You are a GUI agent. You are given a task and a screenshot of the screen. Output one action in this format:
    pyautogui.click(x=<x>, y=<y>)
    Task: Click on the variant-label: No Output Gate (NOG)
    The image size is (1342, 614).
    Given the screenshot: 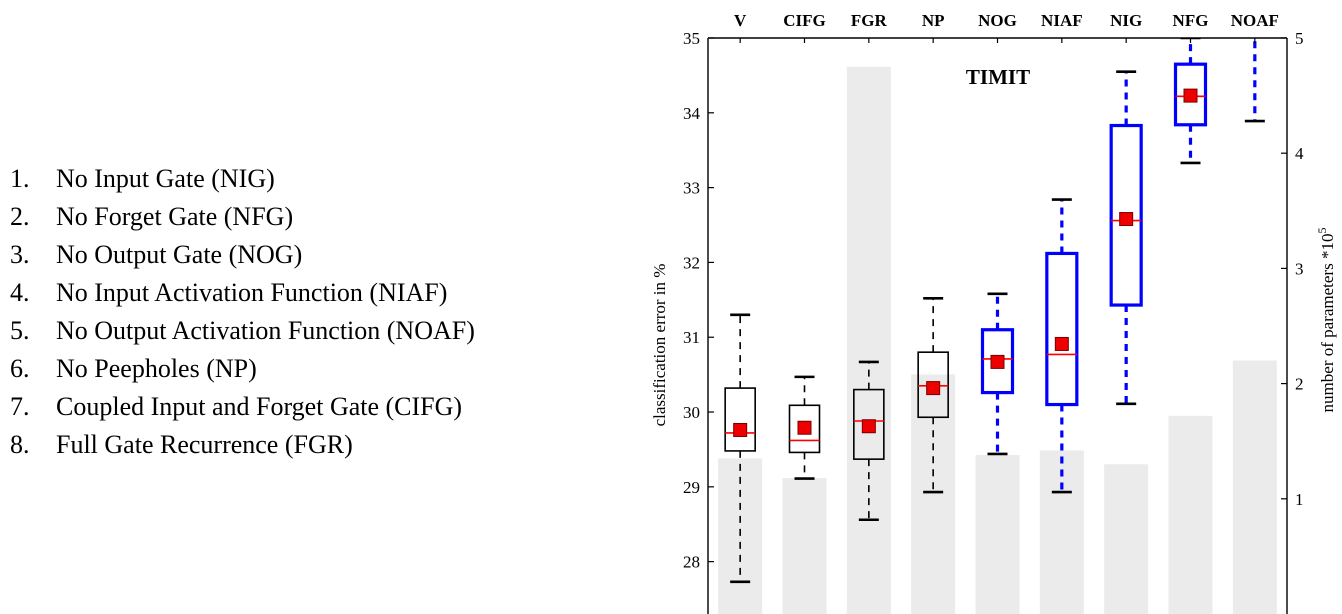 What is the action you would take?
    pyautogui.click(x=179, y=254)
    